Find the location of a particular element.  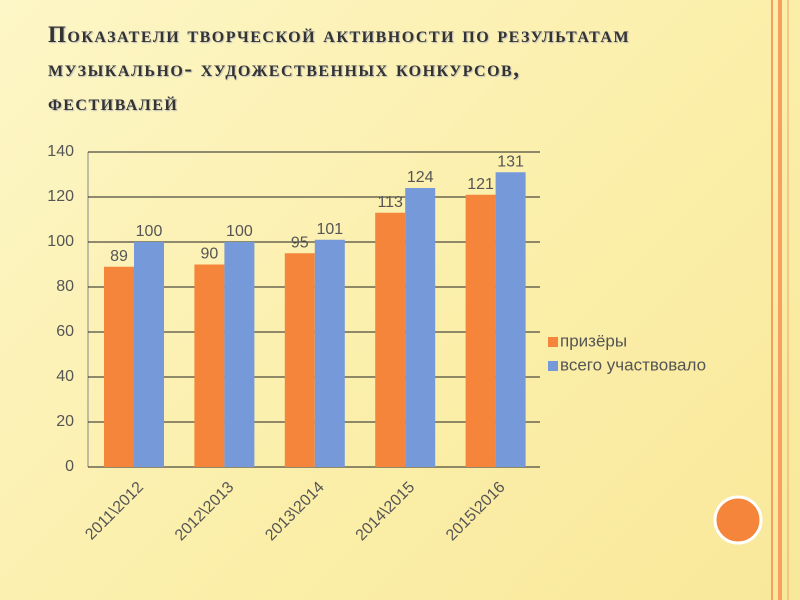

y-tick-label: 40 is located at coordinates (65, 376).